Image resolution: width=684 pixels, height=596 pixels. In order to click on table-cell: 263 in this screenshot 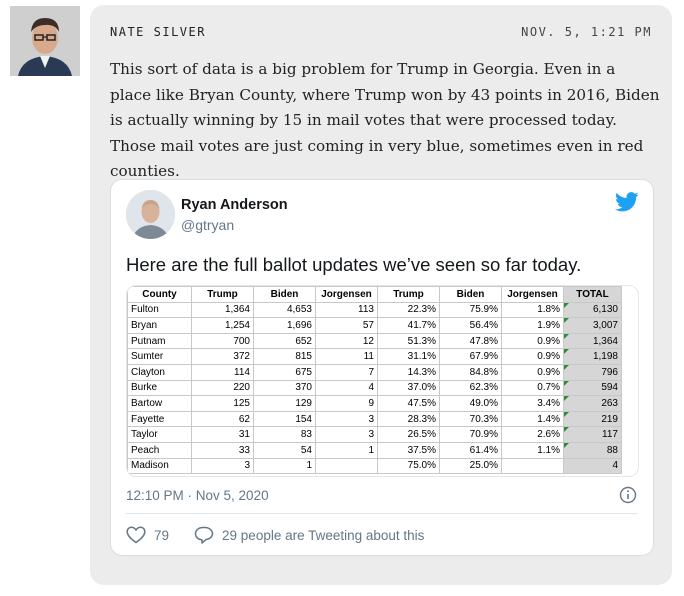, I will do `click(592, 403)`.